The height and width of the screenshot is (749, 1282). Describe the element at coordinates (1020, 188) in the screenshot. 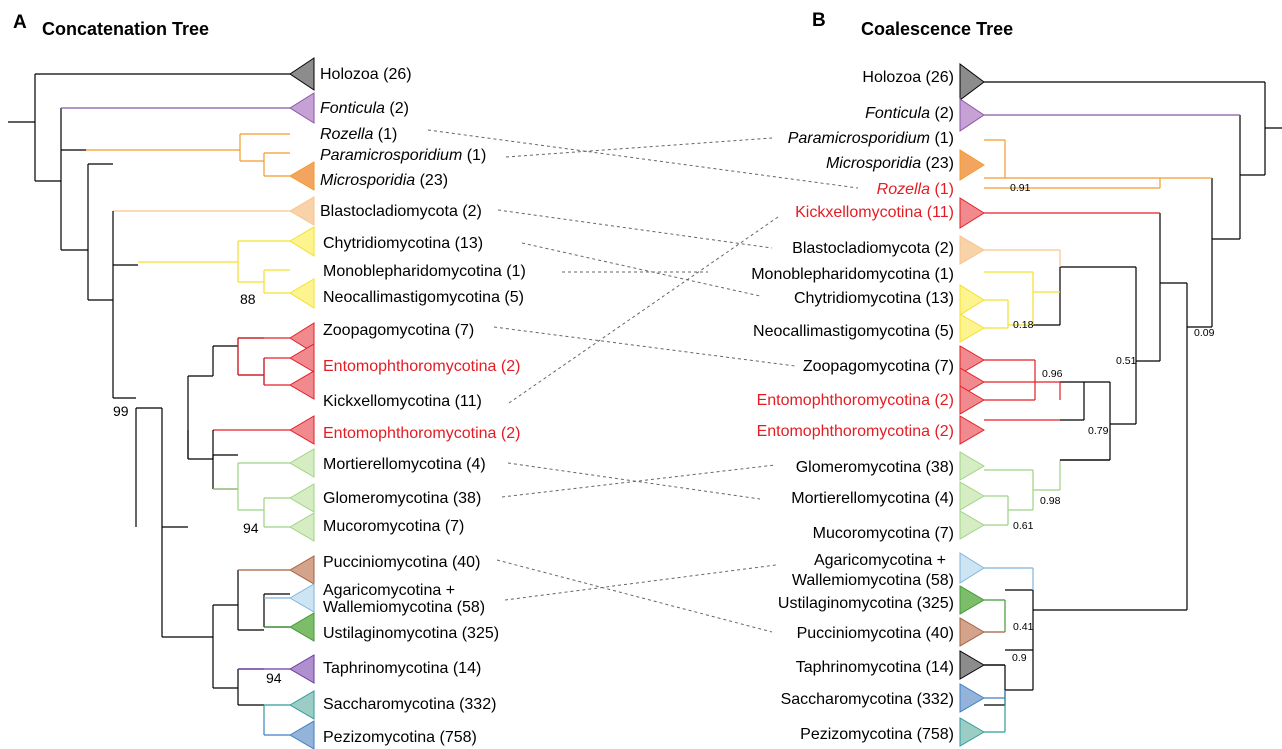

I see `support-value: 0.91` at that location.